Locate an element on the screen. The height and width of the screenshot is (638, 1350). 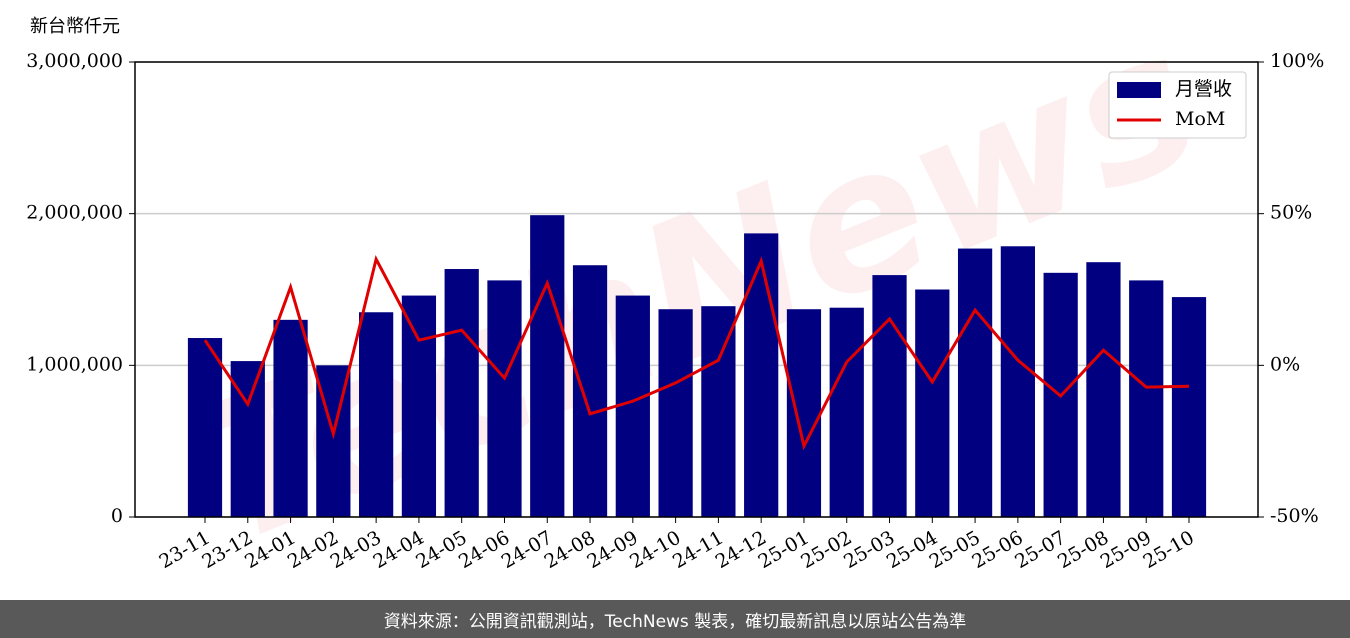
y2-tick-label: 100% is located at coordinates (1297, 61).